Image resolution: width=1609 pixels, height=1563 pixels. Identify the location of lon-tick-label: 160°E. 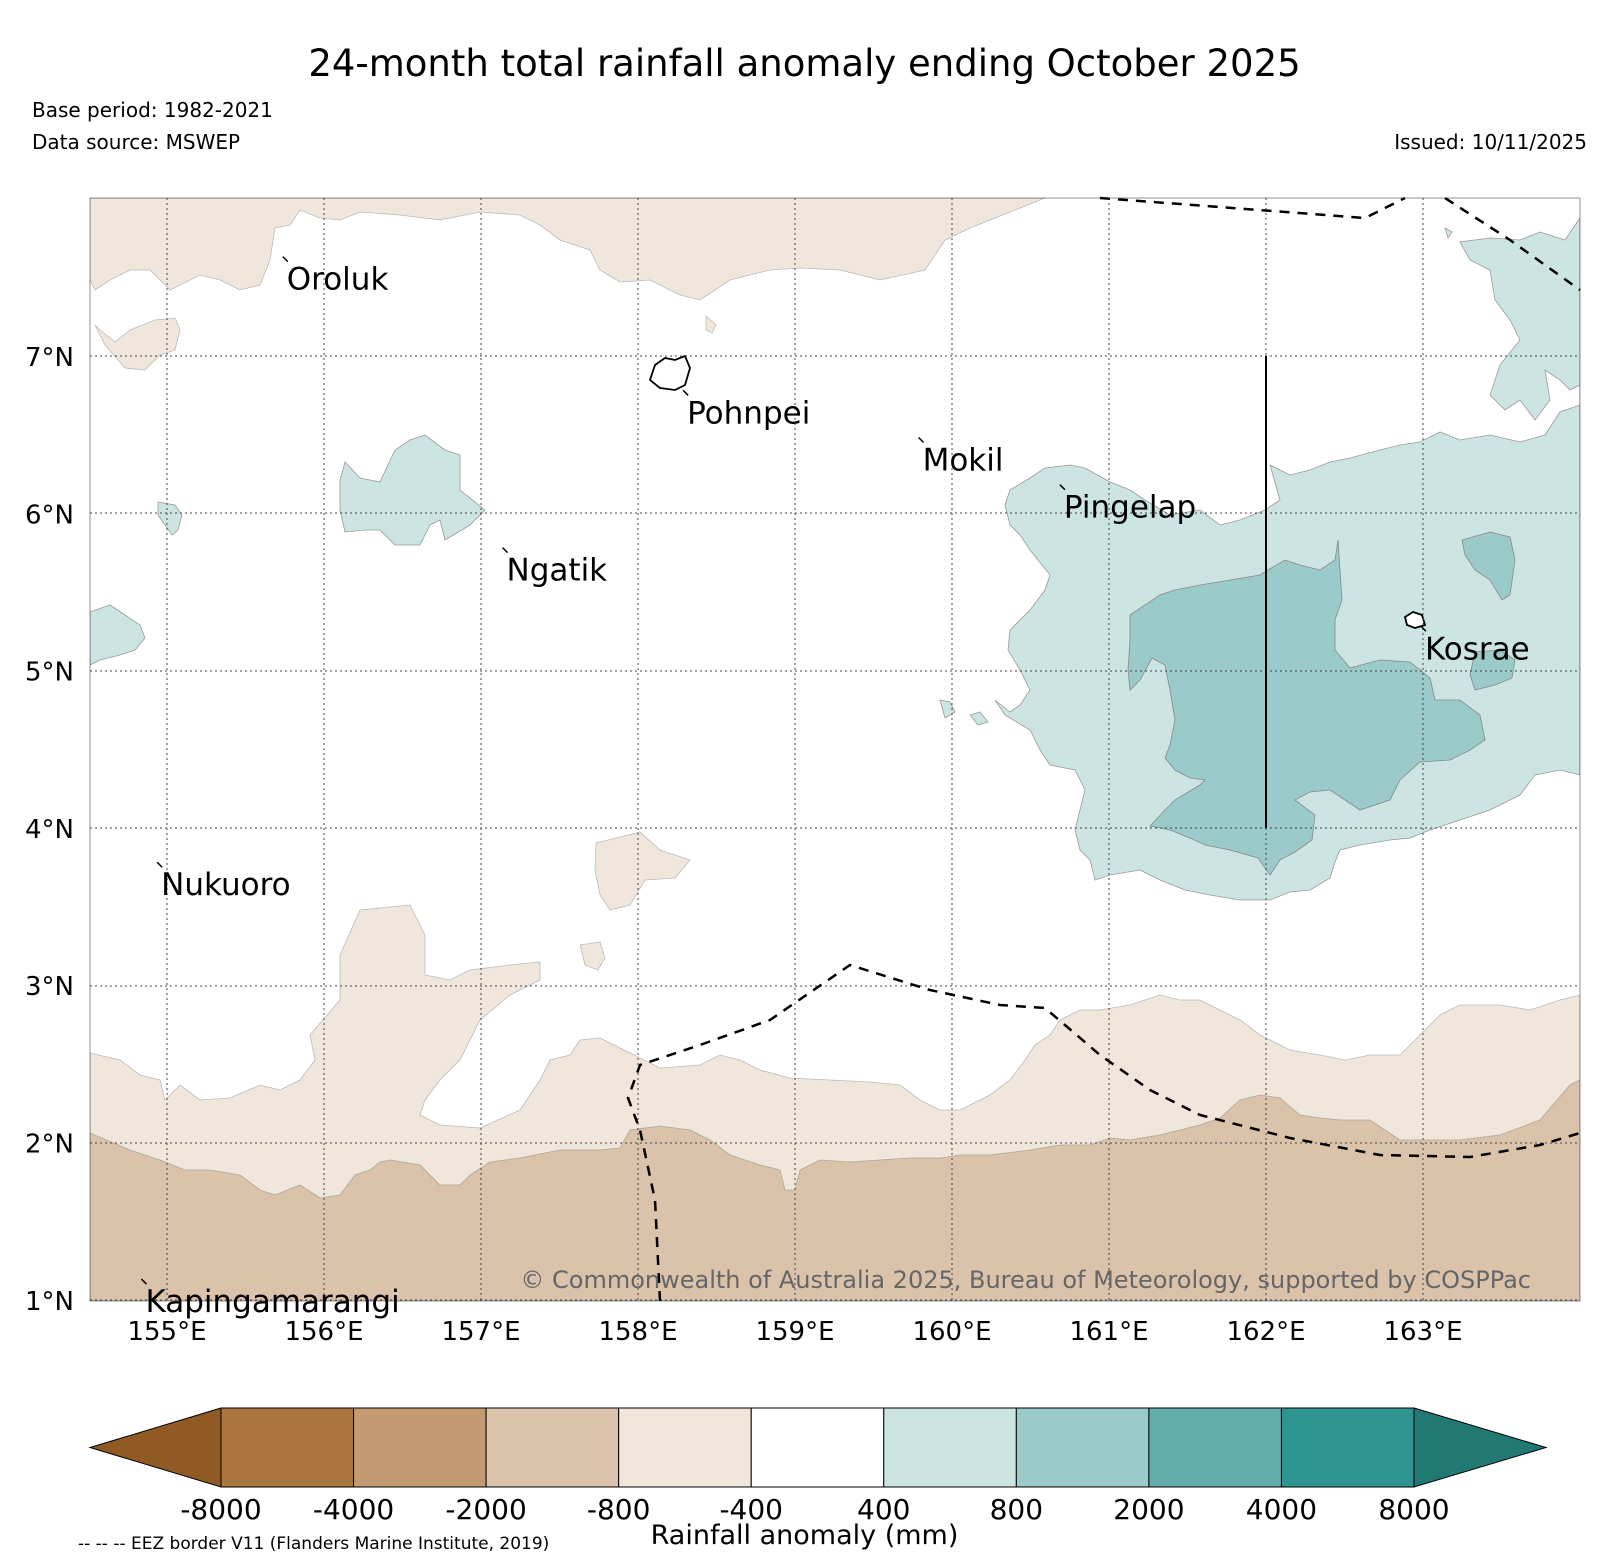
(951, 1332).